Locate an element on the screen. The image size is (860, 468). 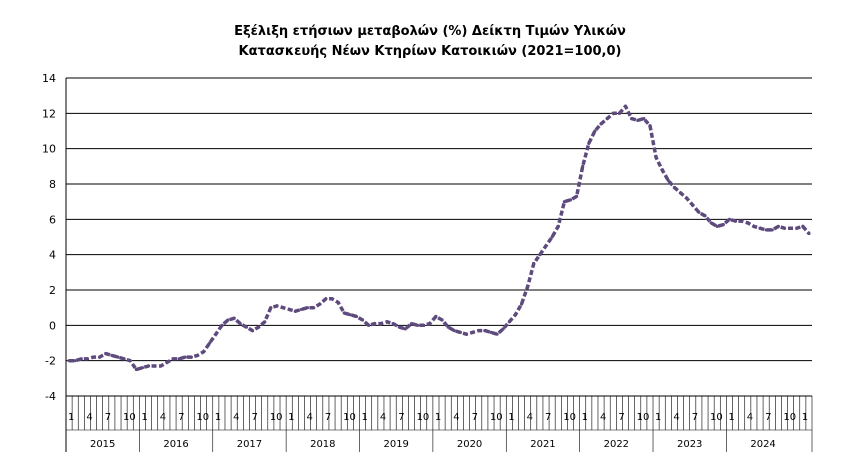
x-year-label: 2019 is located at coordinates (395, 444).